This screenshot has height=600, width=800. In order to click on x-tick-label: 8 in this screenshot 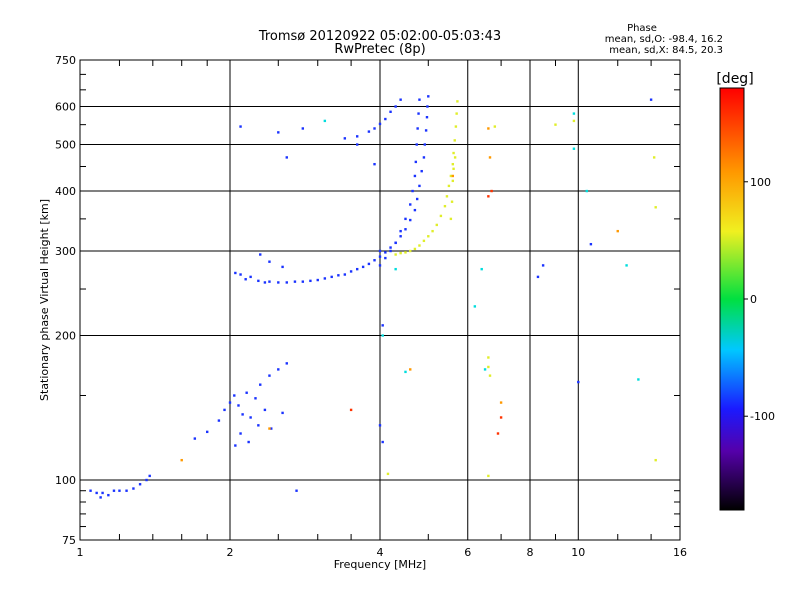, I will do `click(530, 552)`.